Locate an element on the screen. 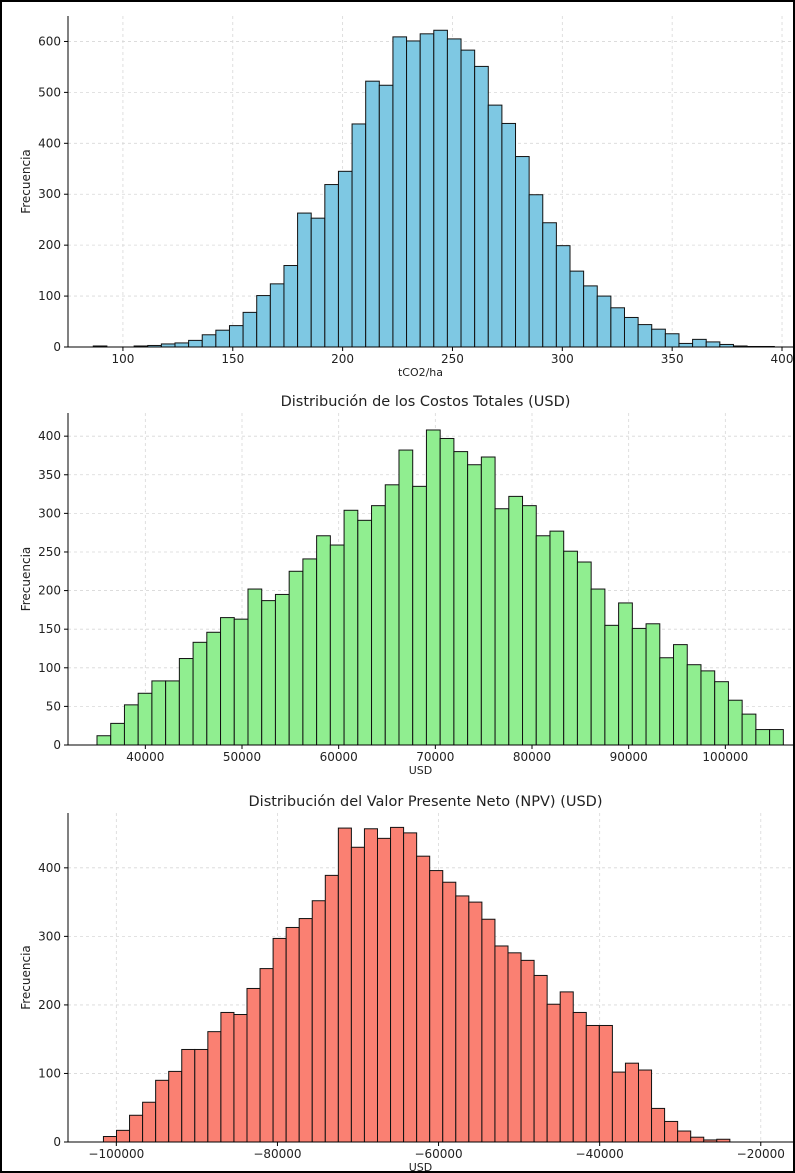 Image resolution: width=795 pixels, height=1173 pixels. x-tick-label: 350 is located at coordinates (672, 359).